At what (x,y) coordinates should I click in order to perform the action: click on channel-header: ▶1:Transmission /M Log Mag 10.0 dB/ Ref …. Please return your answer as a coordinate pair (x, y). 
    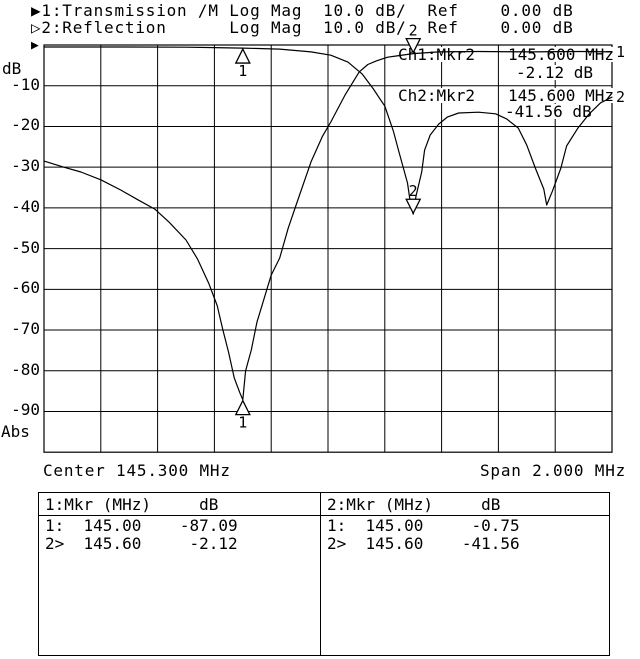
    Looking at the image, I should click on (302, 19).